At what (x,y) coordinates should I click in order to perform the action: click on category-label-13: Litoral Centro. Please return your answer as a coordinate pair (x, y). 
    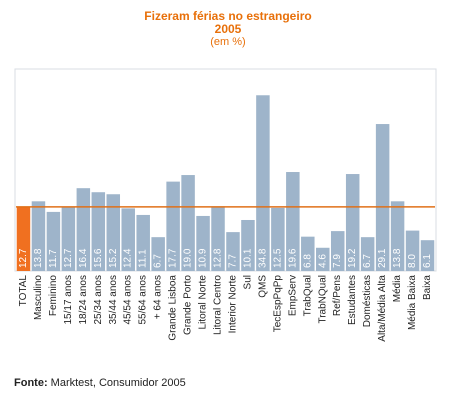
    Looking at the image, I should click on (218, 305).